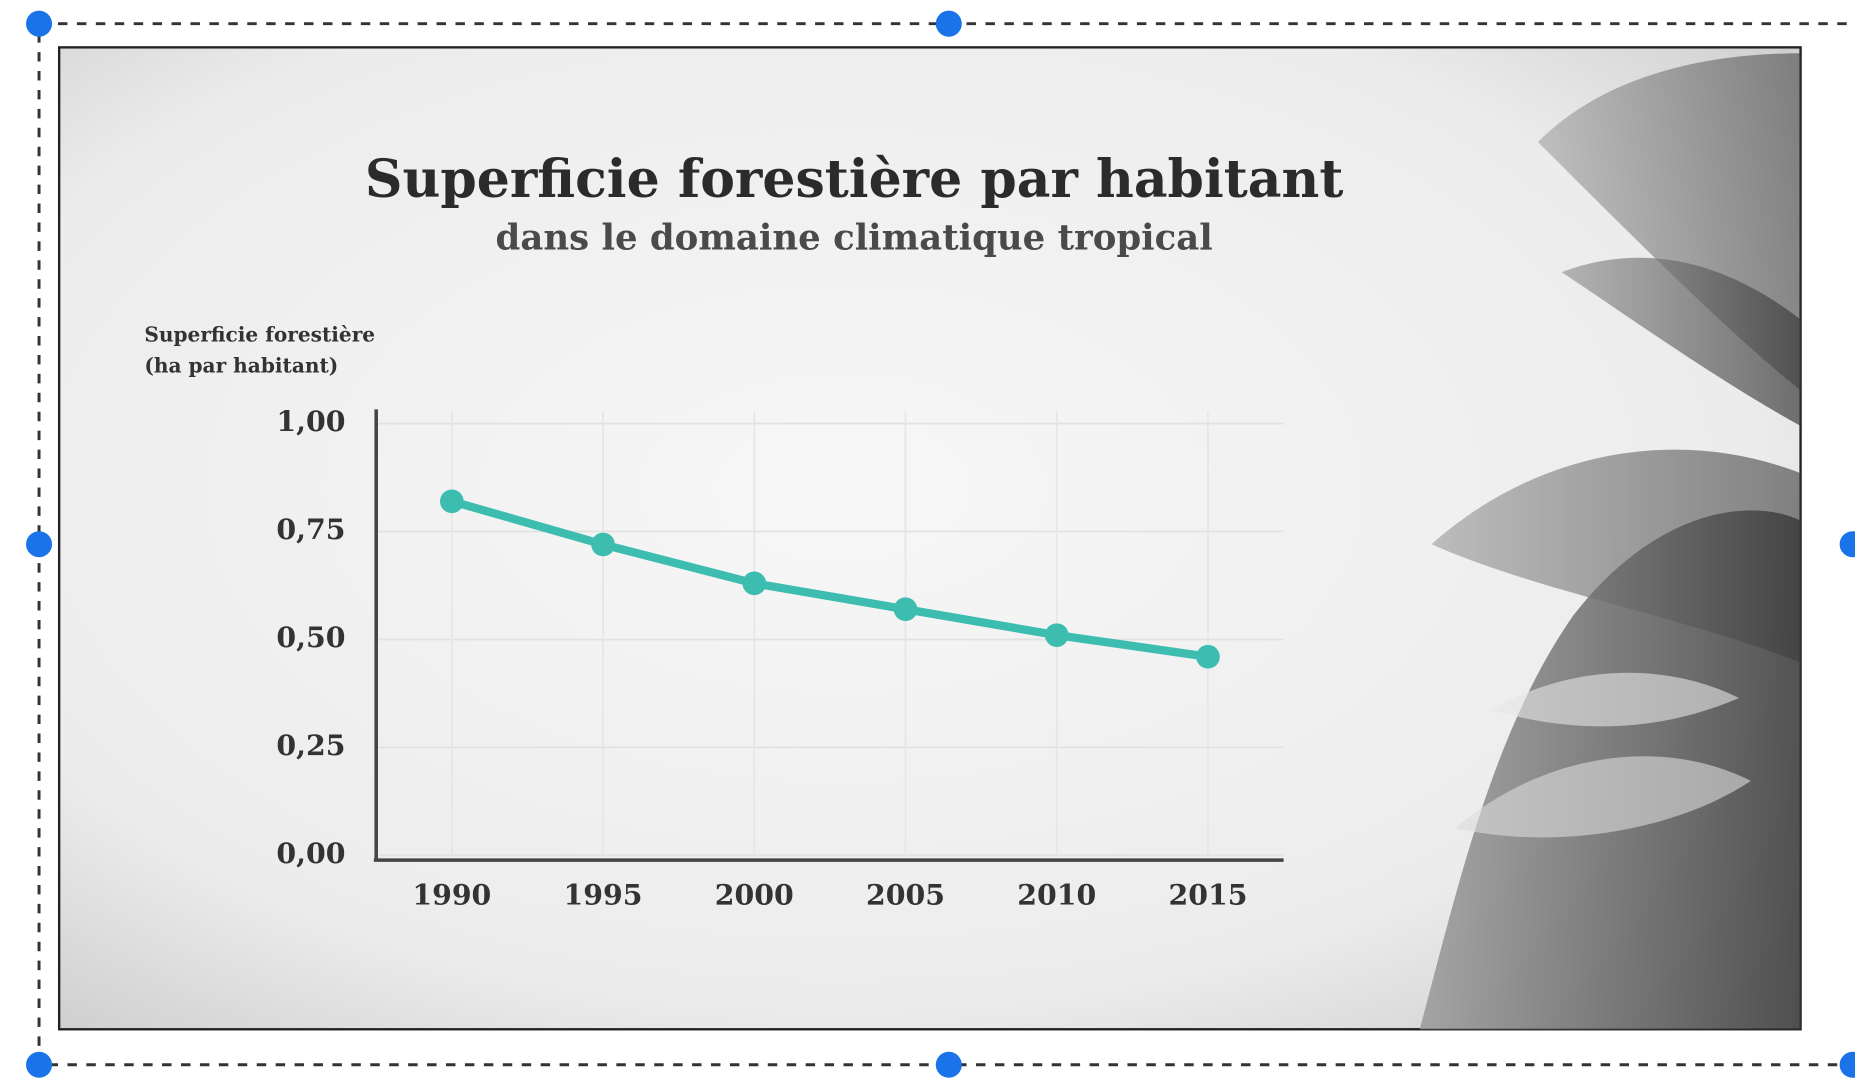 The image size is (1855, 1079). I want to click on data-line, so click(830, 579).